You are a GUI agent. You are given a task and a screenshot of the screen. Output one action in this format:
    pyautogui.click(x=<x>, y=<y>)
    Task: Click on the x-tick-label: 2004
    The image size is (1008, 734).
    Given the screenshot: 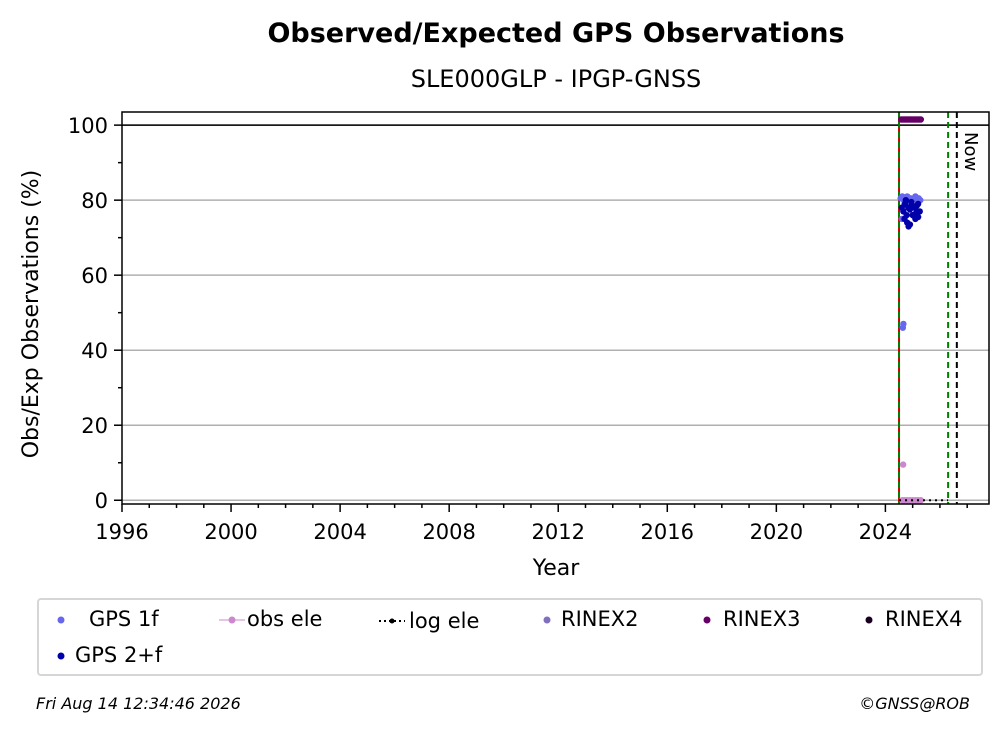 What is the action you would take?
    pyautogui.click(x=339, y=532)
    